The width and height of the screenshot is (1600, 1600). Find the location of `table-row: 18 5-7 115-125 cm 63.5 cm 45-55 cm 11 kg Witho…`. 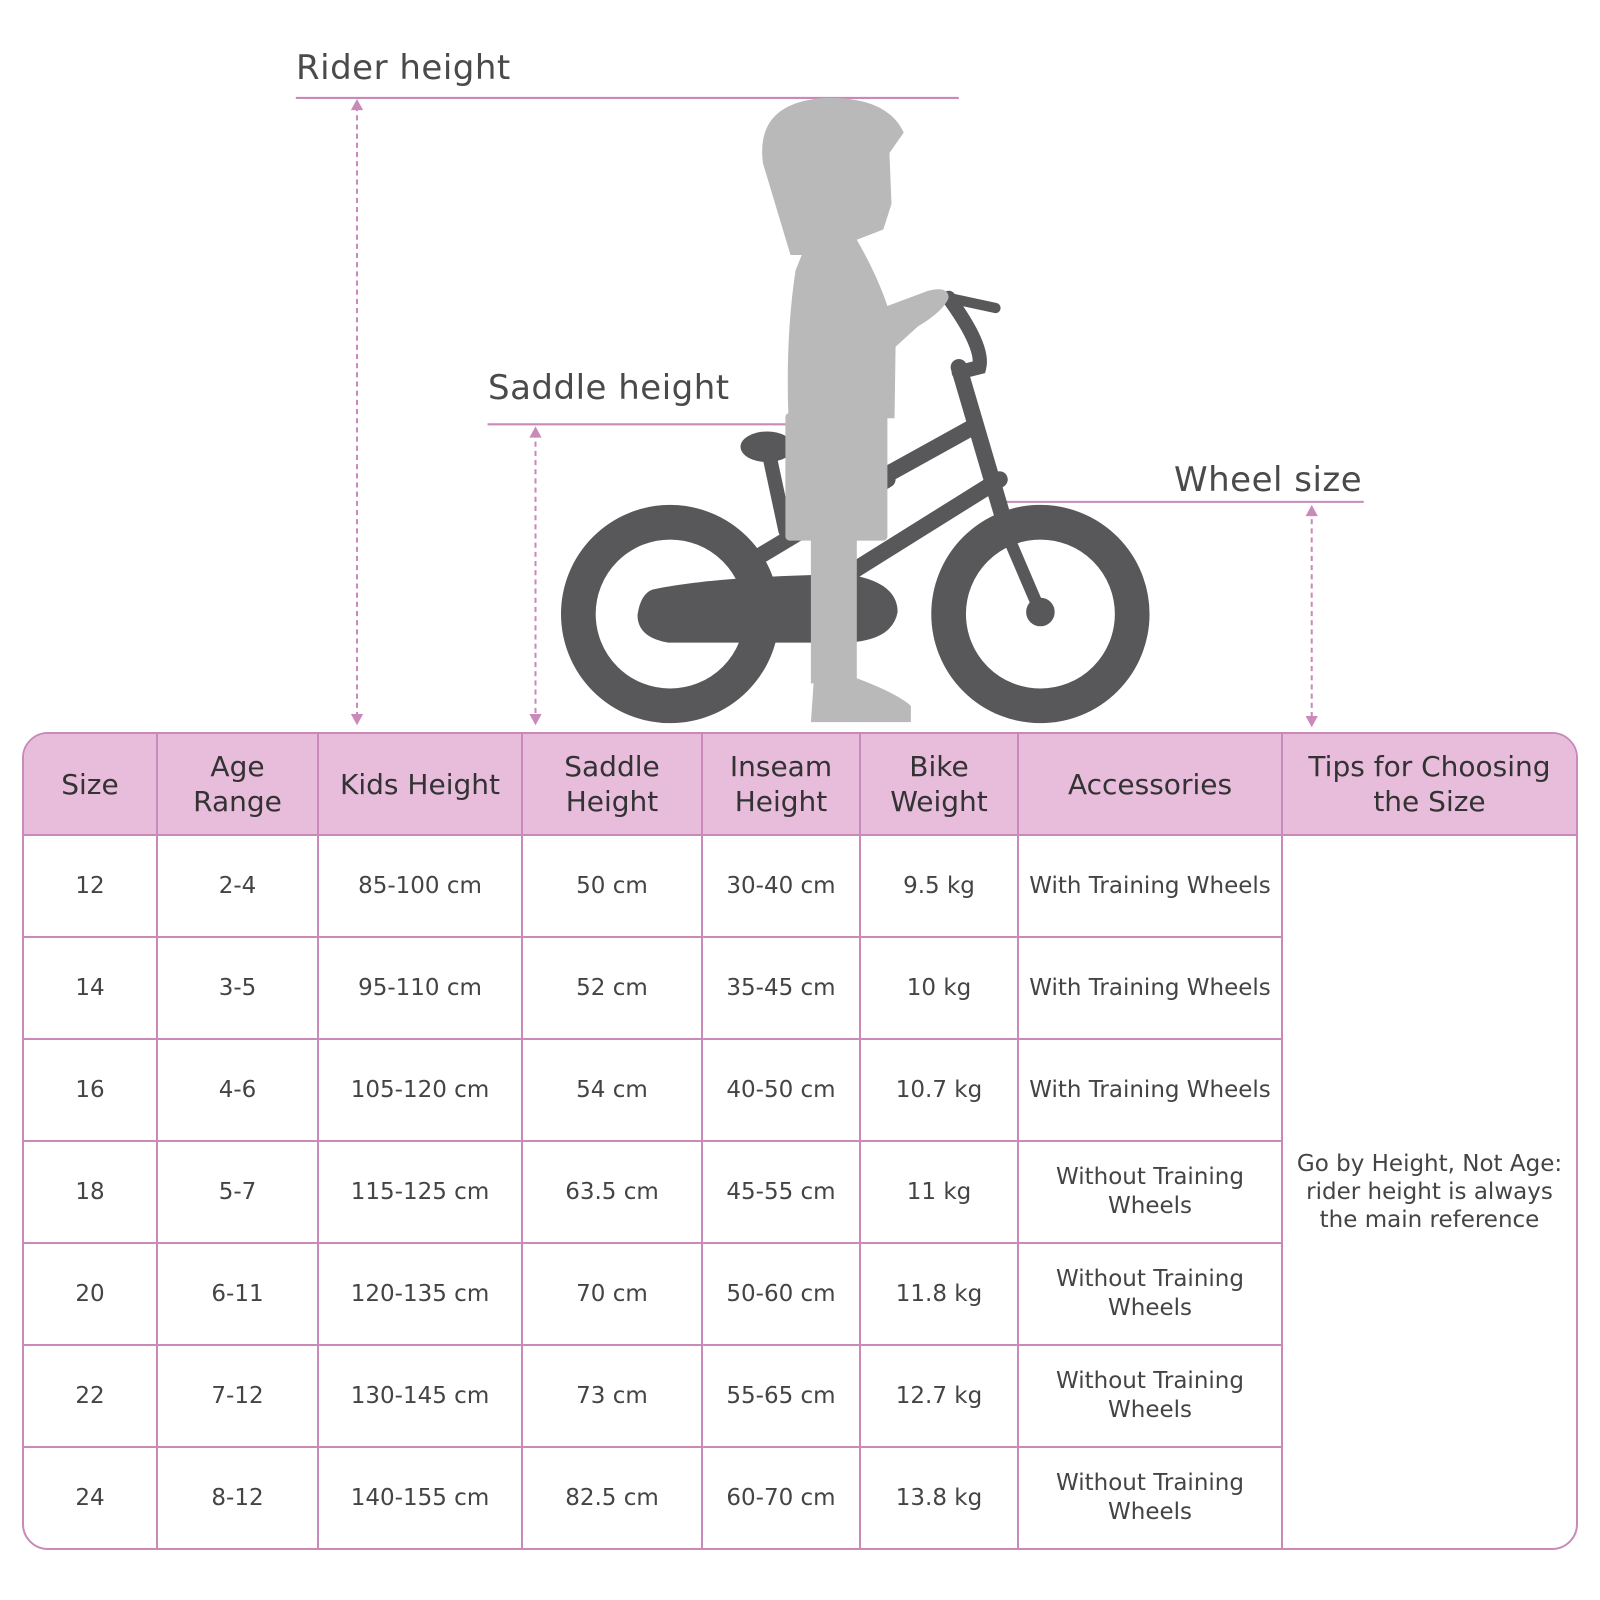

table-row: 18 5-7 115-125 cm 63.5 cm 45-55 cm 11 kg Witho… is located at coordinates (800, 1193).